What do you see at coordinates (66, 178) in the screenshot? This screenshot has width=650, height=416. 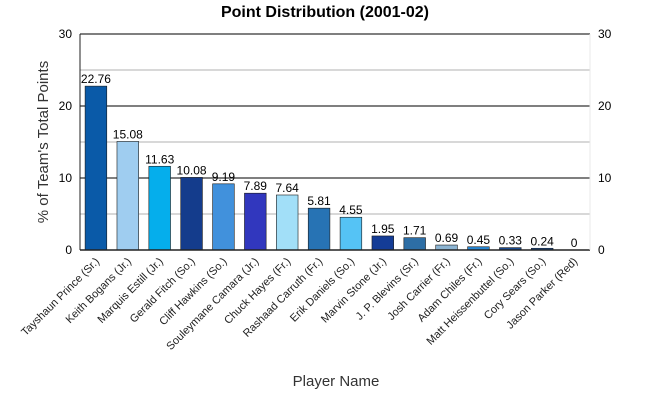 I see `y-tick-label-left: 10` at bounding box center [66, 178].